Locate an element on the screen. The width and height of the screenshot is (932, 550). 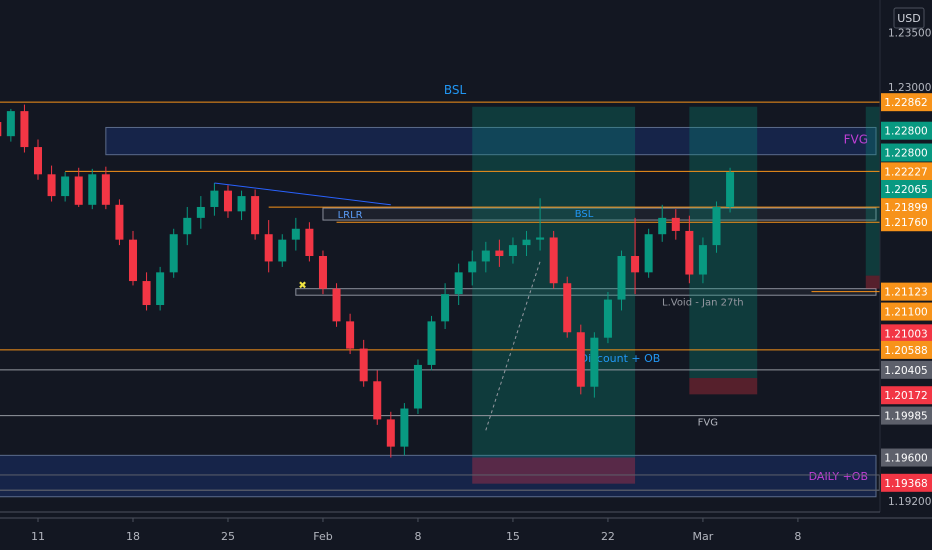
price-tag-label: 1.19600 is located at coordinates (905, 459).